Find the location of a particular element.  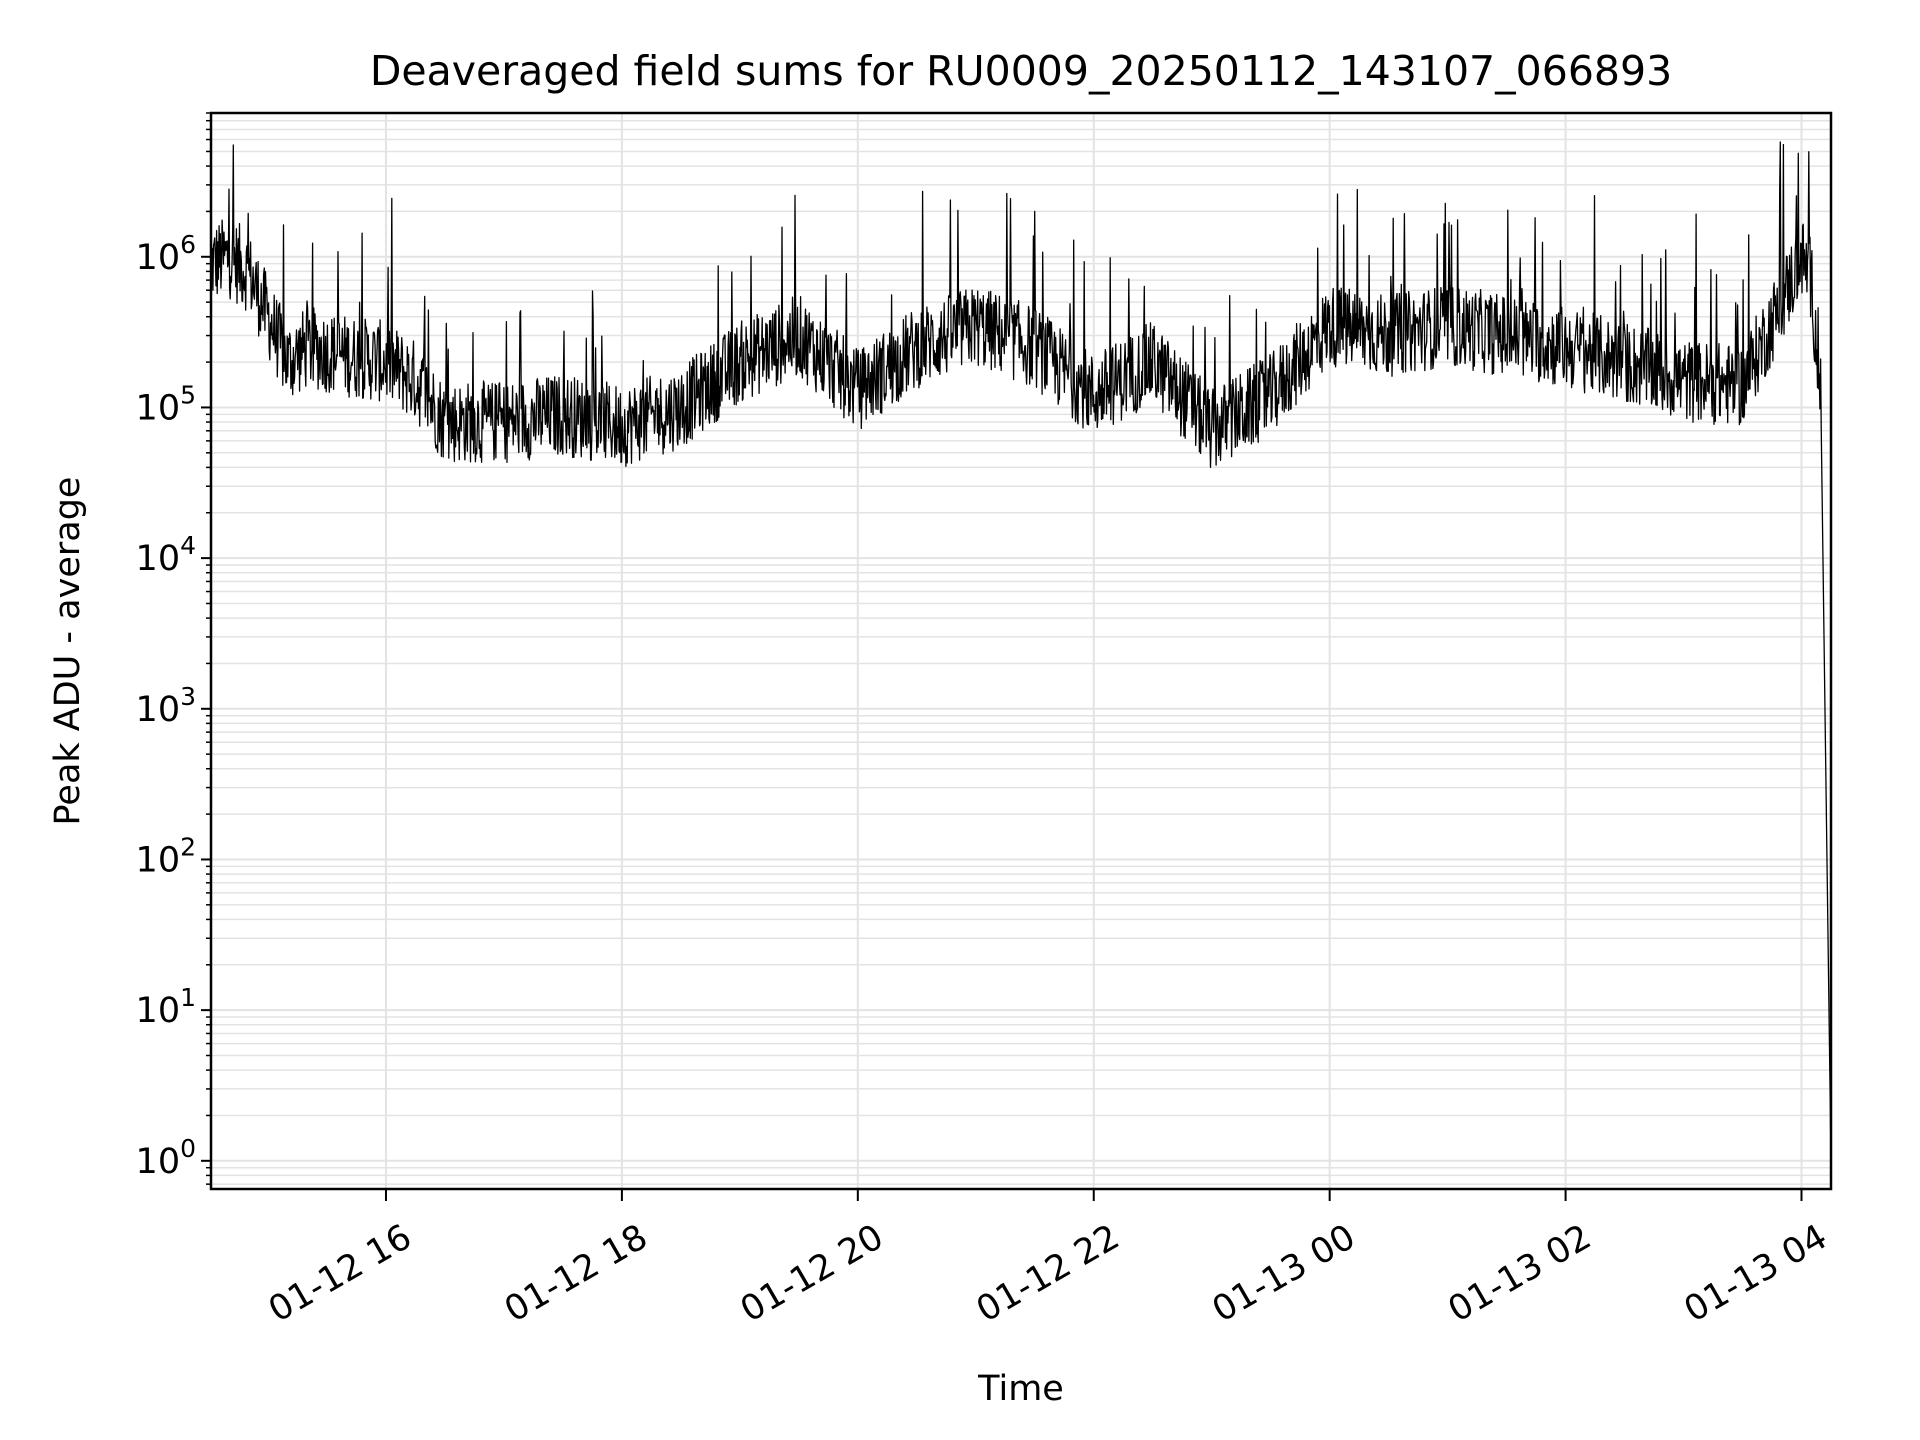

y-tick-exponent: 0 is located at coordinates (188, 1148).